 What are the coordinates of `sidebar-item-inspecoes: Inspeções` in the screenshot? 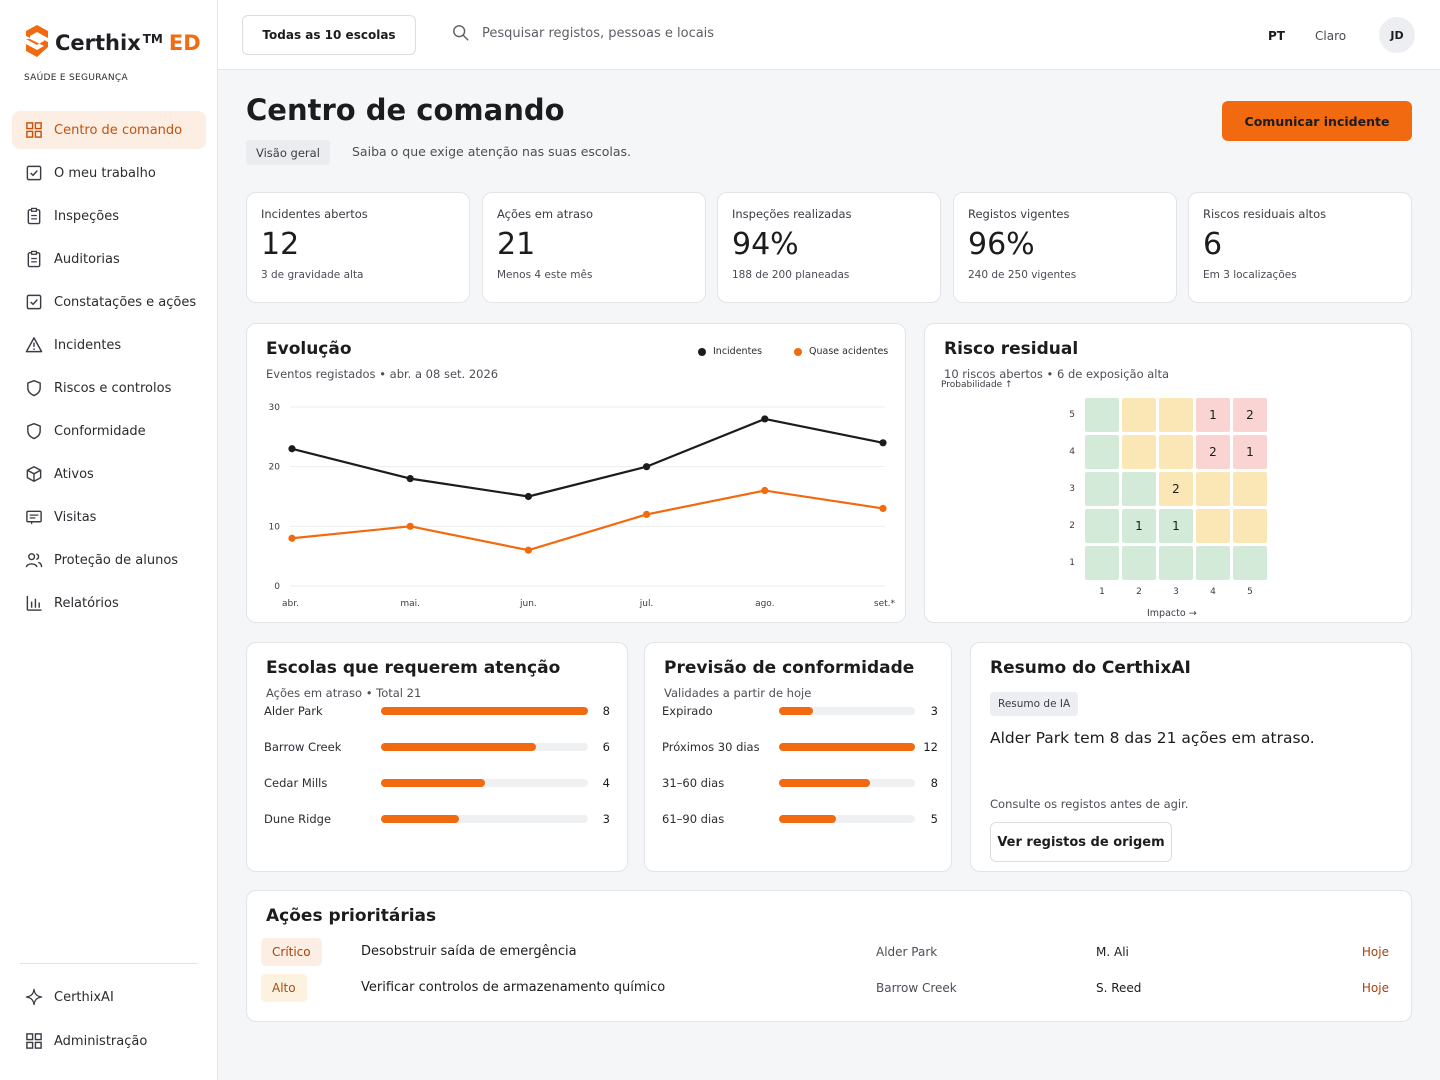 It's located at (109, 216).